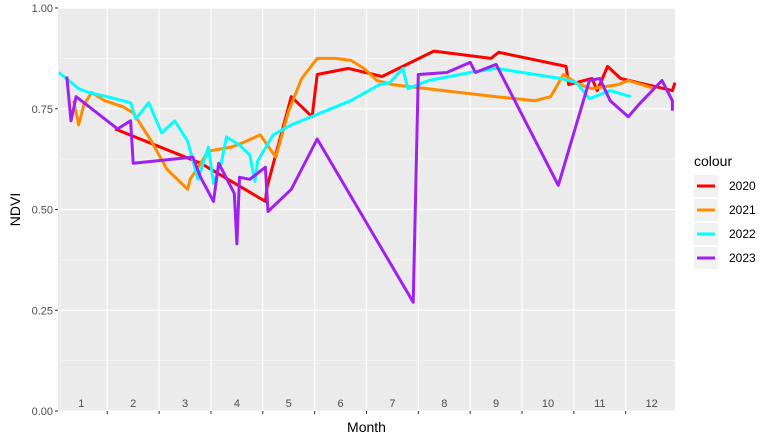 This screenshot has width=773, height=442. I want to click on y-tick-label: 0.50, so click(42, 211).